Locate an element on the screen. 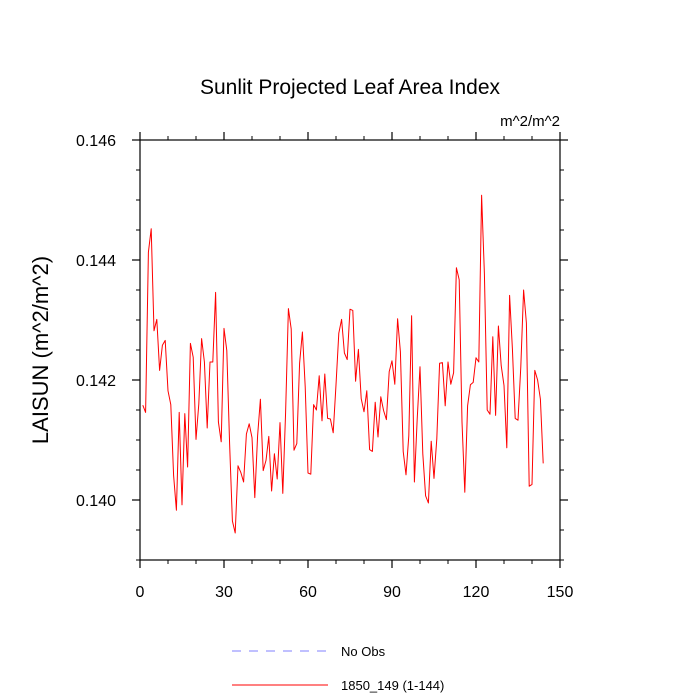 Image resolution: width=700 pixels, height=700 pixels. units-label: m^2/m^2 is located at coordinates (530, 121).